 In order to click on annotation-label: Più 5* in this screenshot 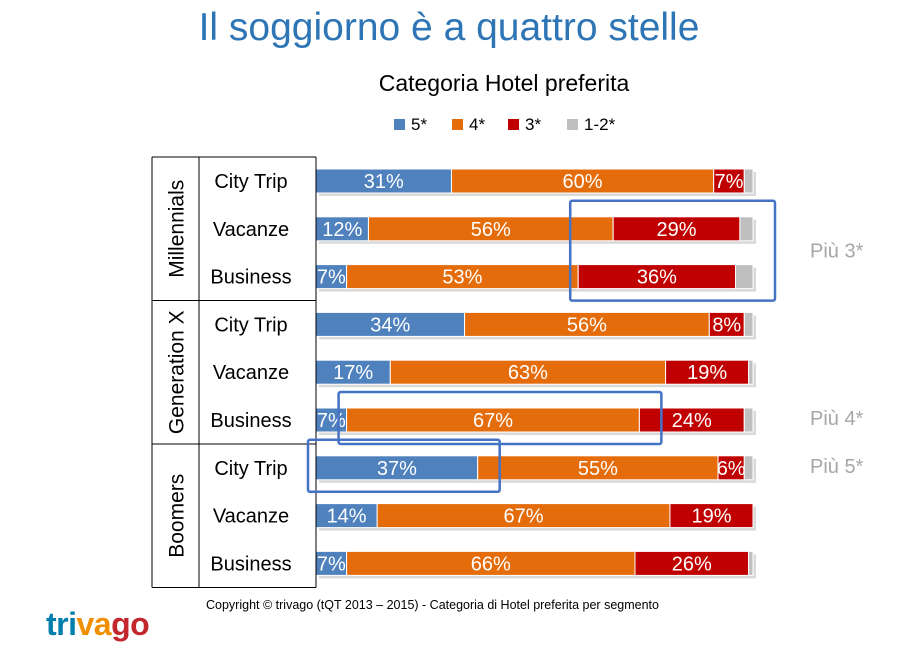, I will do `click(837, 467)`.